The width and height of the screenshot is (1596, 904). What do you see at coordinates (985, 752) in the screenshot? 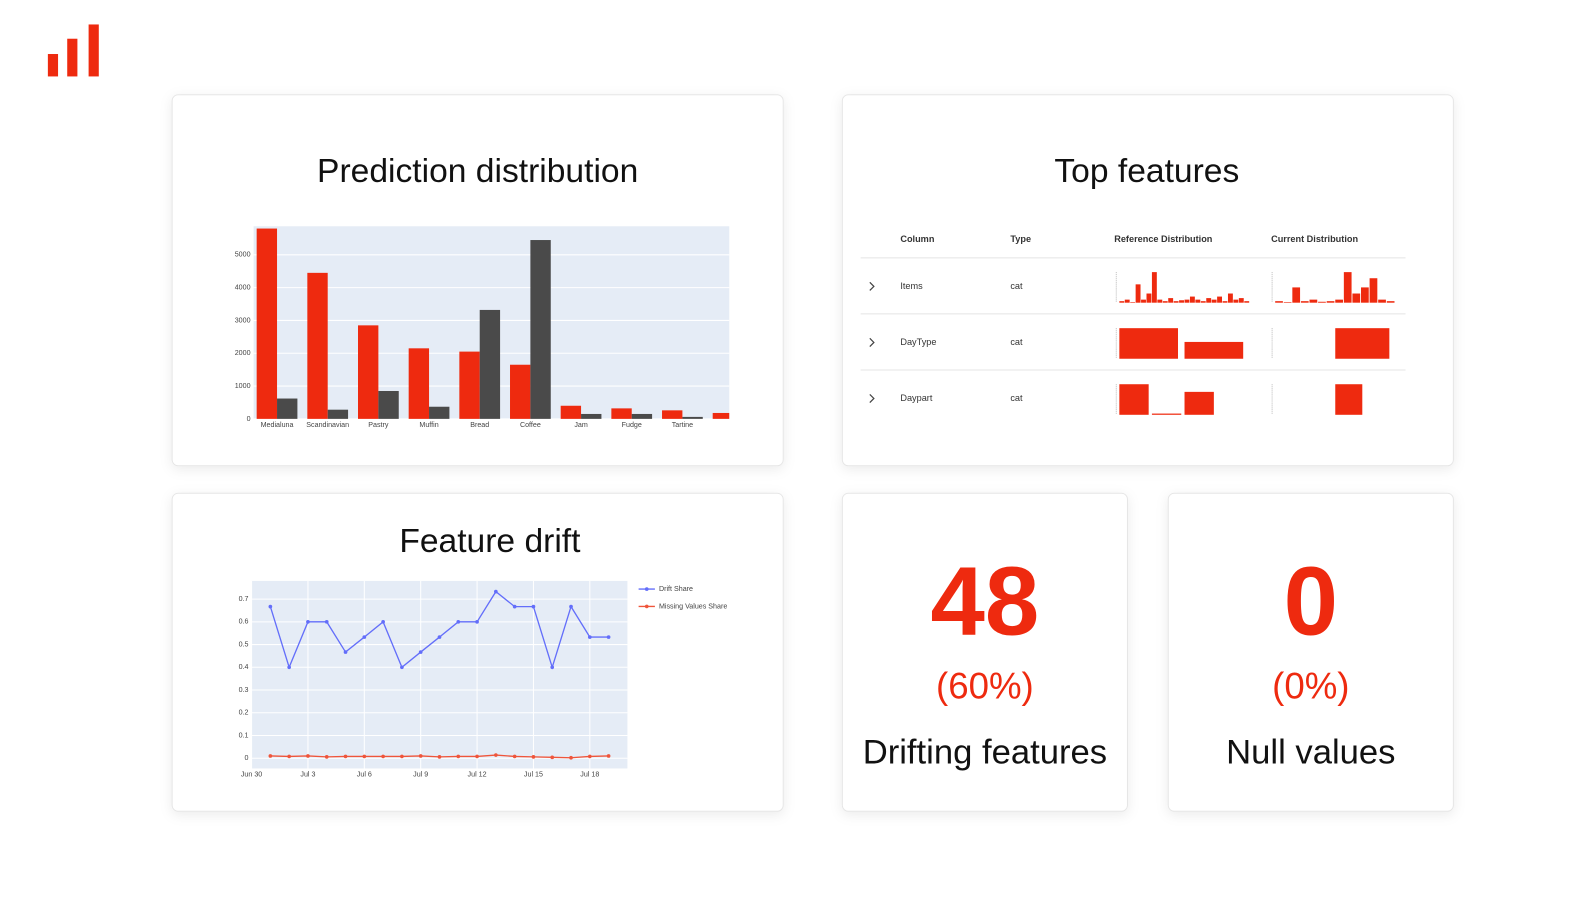
I see `stat-label: Drifting features` at bounding box center [985, 752].